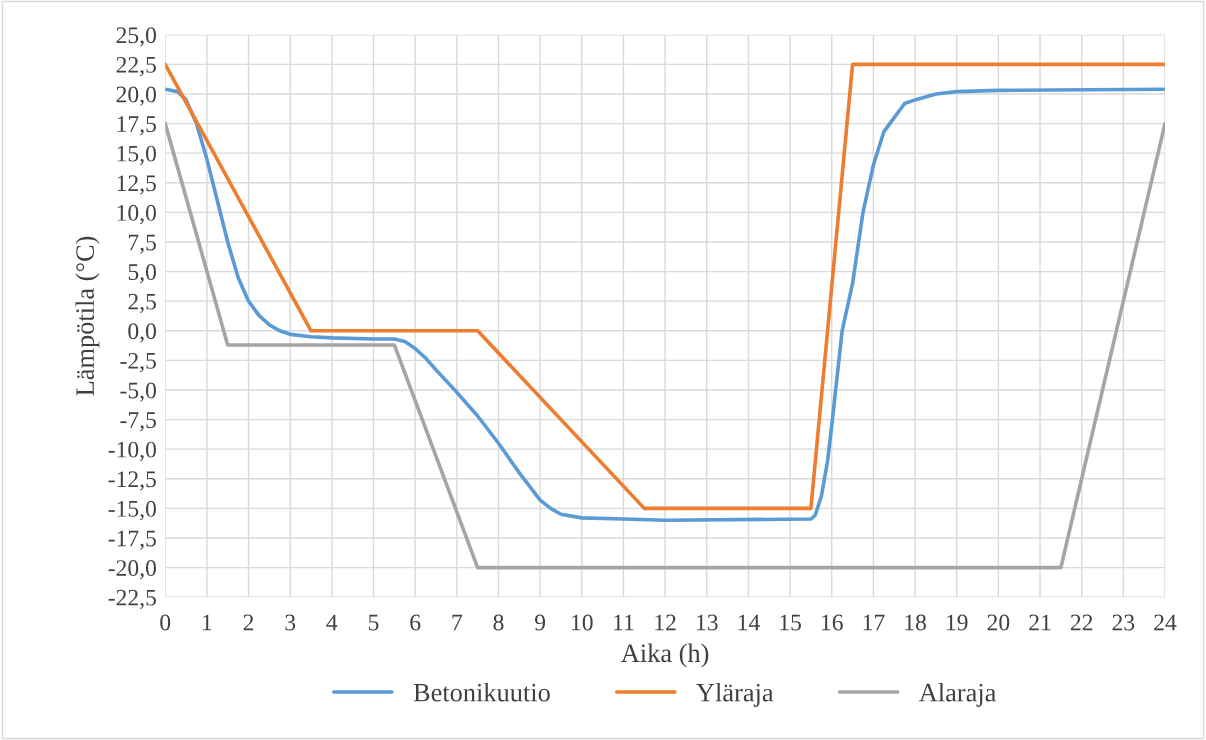  Describe the element at coordinates (790, 622) in the screenshot. I see `x-tick-label: 15` at that location.